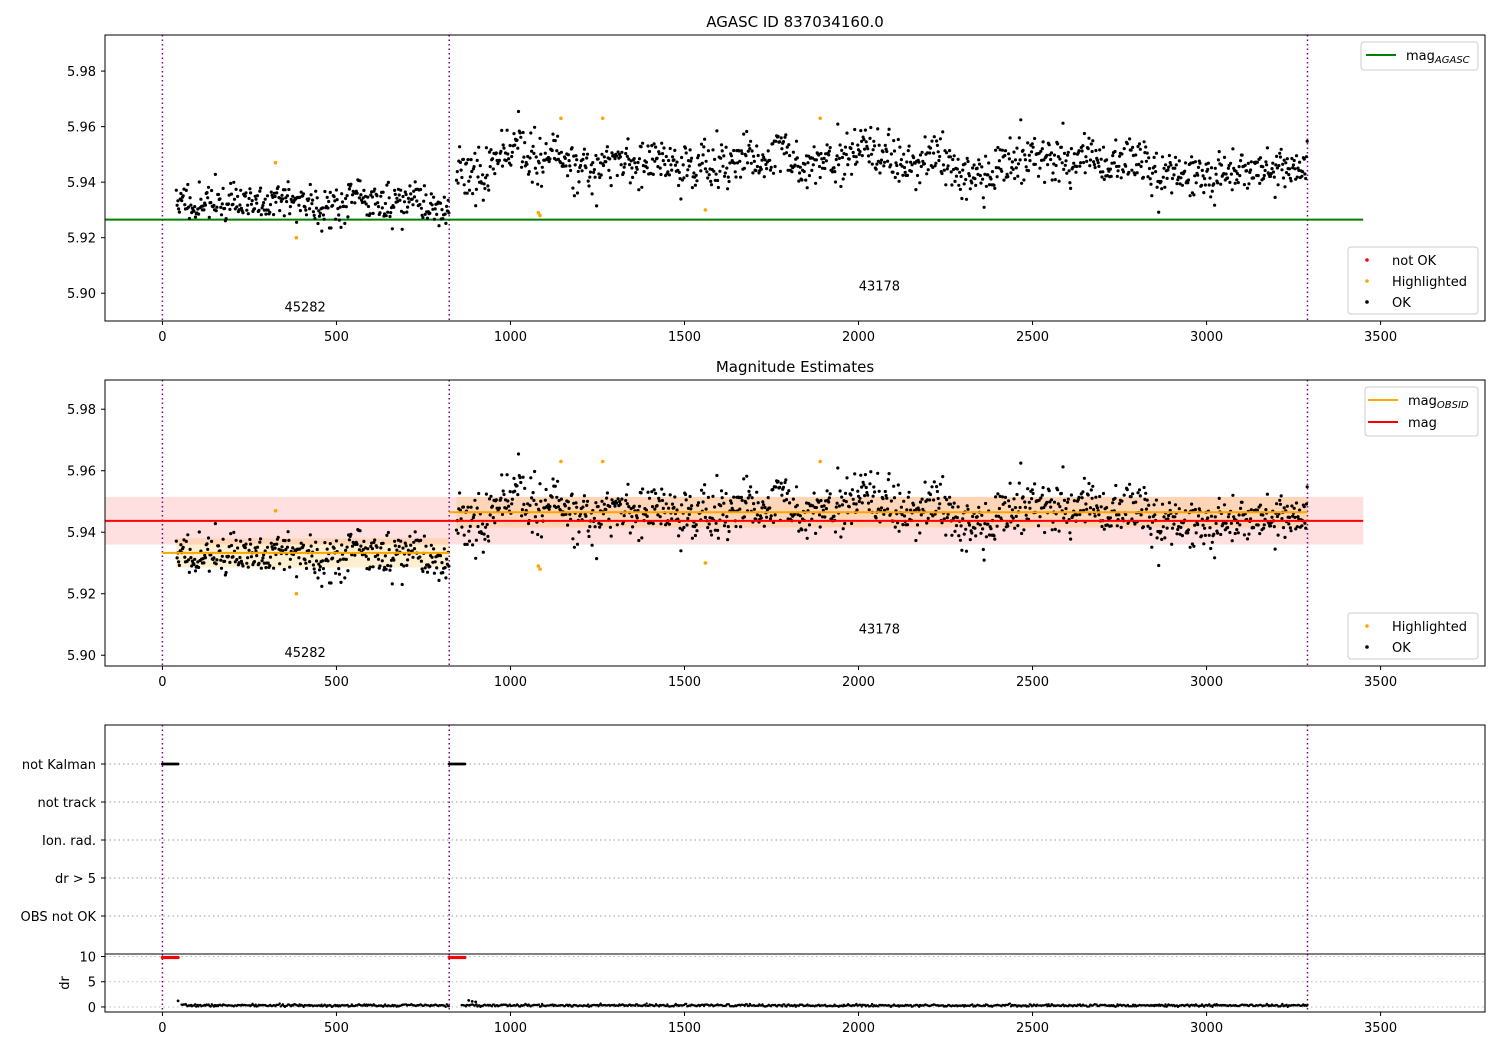 This screenshot has height=1054, width=1500. Describe the element at coordinates (1286, 1004) in the screenshot. I see `dr-point` at that location.